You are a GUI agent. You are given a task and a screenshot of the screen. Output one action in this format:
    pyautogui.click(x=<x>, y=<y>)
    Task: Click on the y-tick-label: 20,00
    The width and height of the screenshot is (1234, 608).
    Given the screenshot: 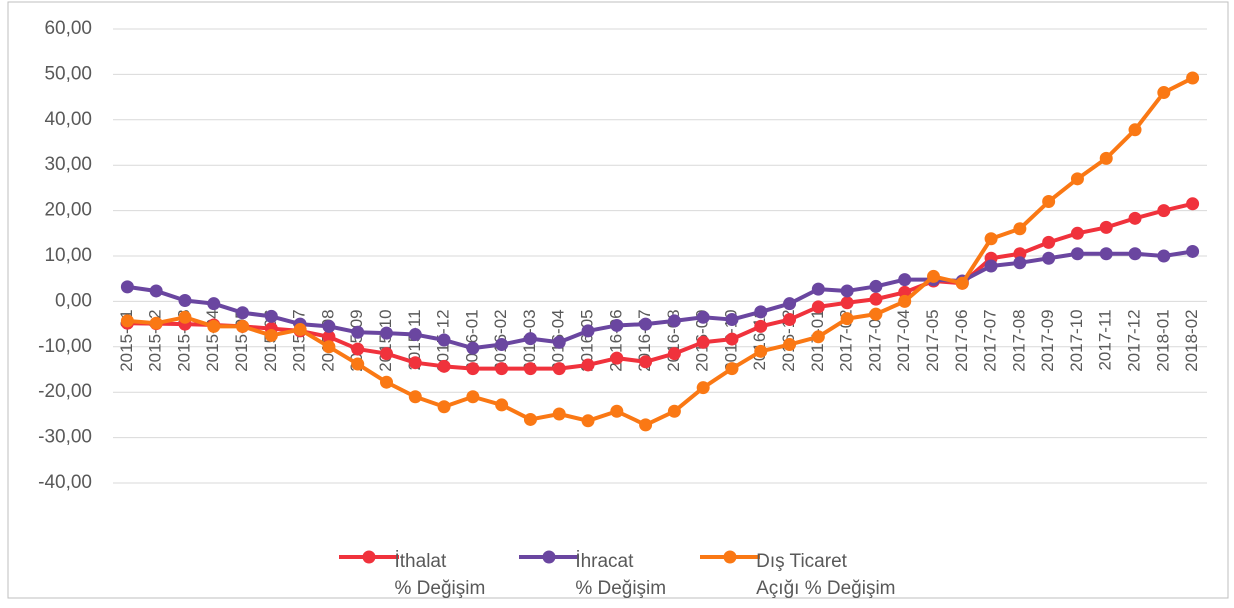 What is the action you would take?
    pyautogui.click(x=68, y=210)
    